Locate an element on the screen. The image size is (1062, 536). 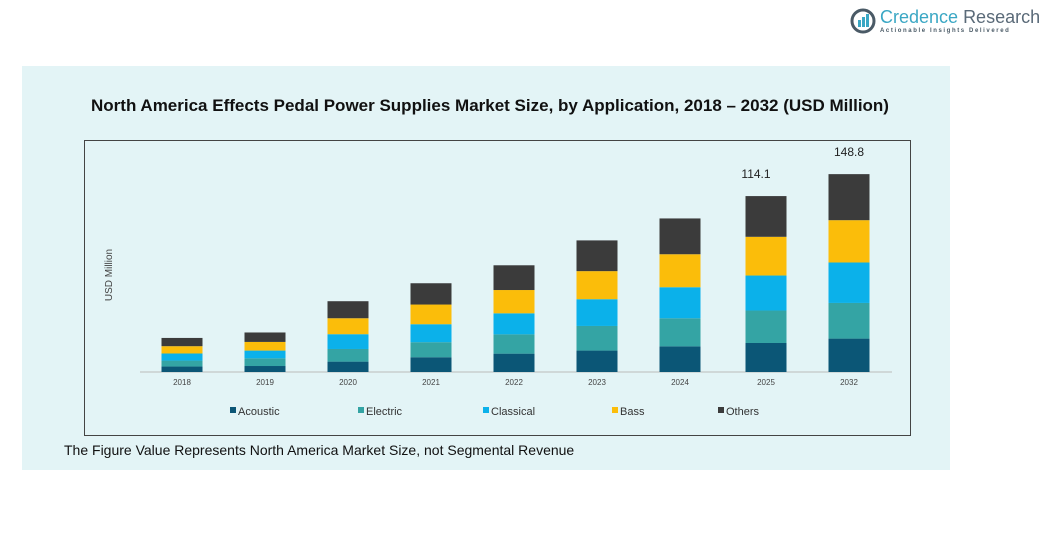
bar-acoustic-2022 is located at coordinates (514, 362).